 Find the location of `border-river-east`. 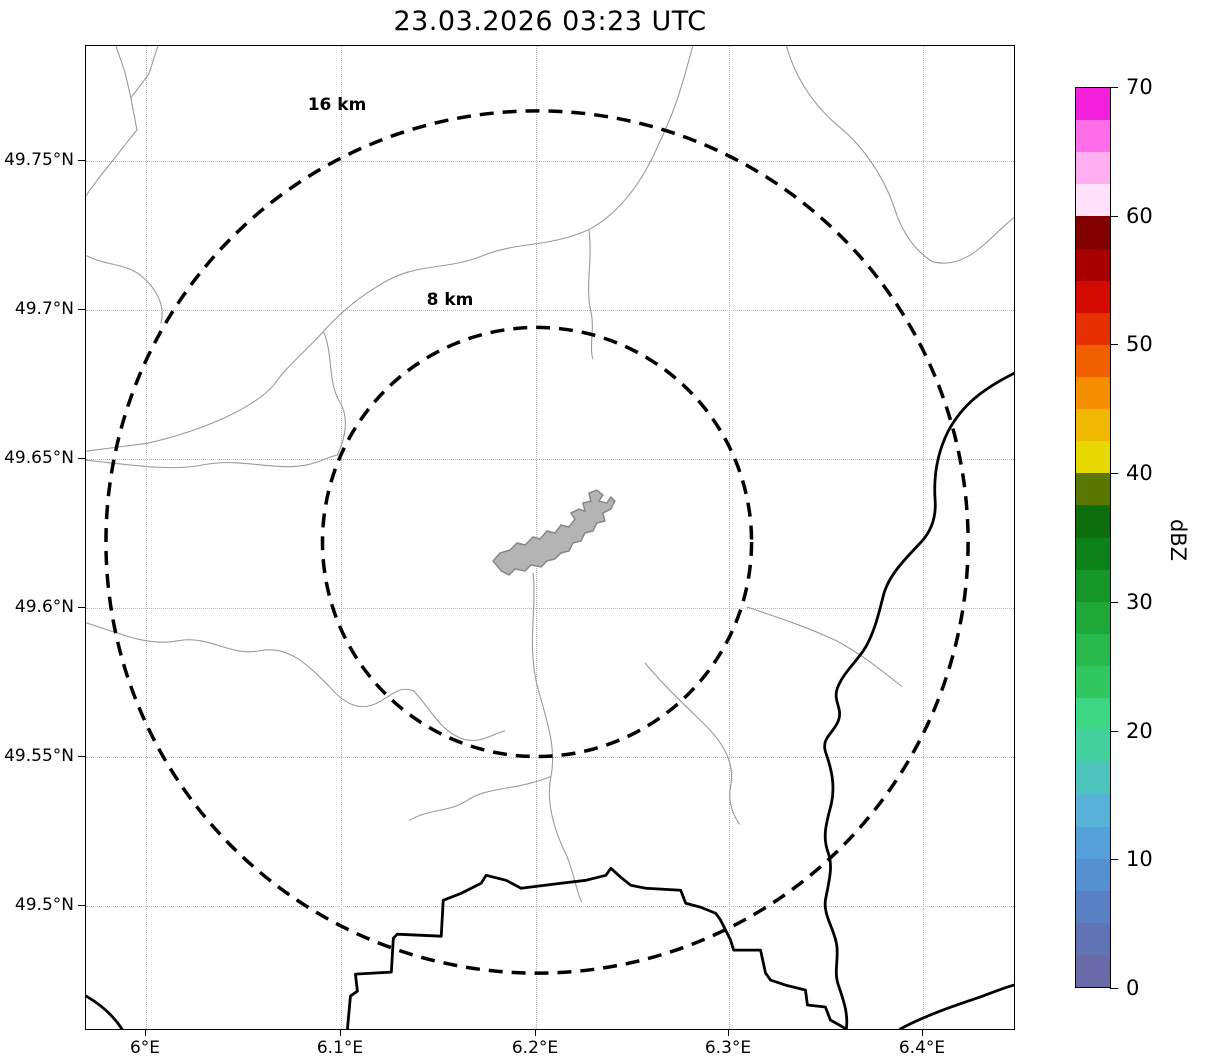

border-river-east is located at coordinates (918, 700).